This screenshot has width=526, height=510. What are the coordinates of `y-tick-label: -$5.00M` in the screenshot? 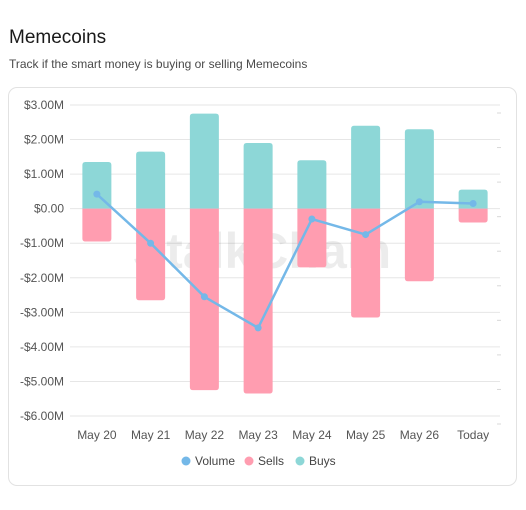 It's located at (42, 381).